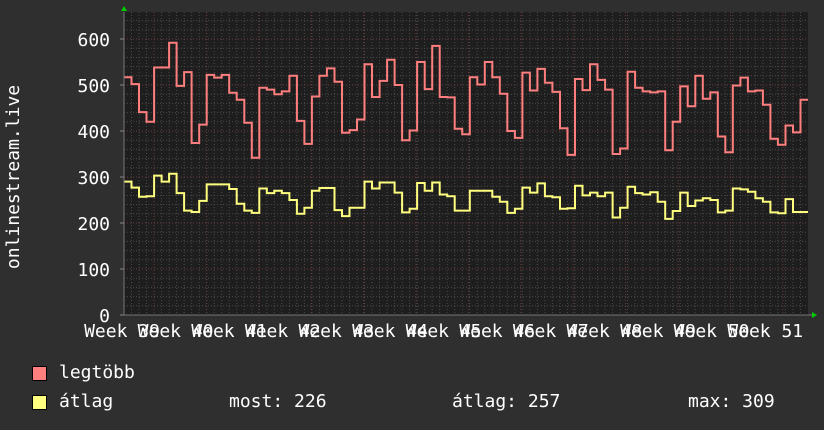 This screenshot has height=430, width=824. What do you see at coordinates (390, 331) in the screenshot?
I see `x-tick-label: Week 44` at bounding box center [390, 331].